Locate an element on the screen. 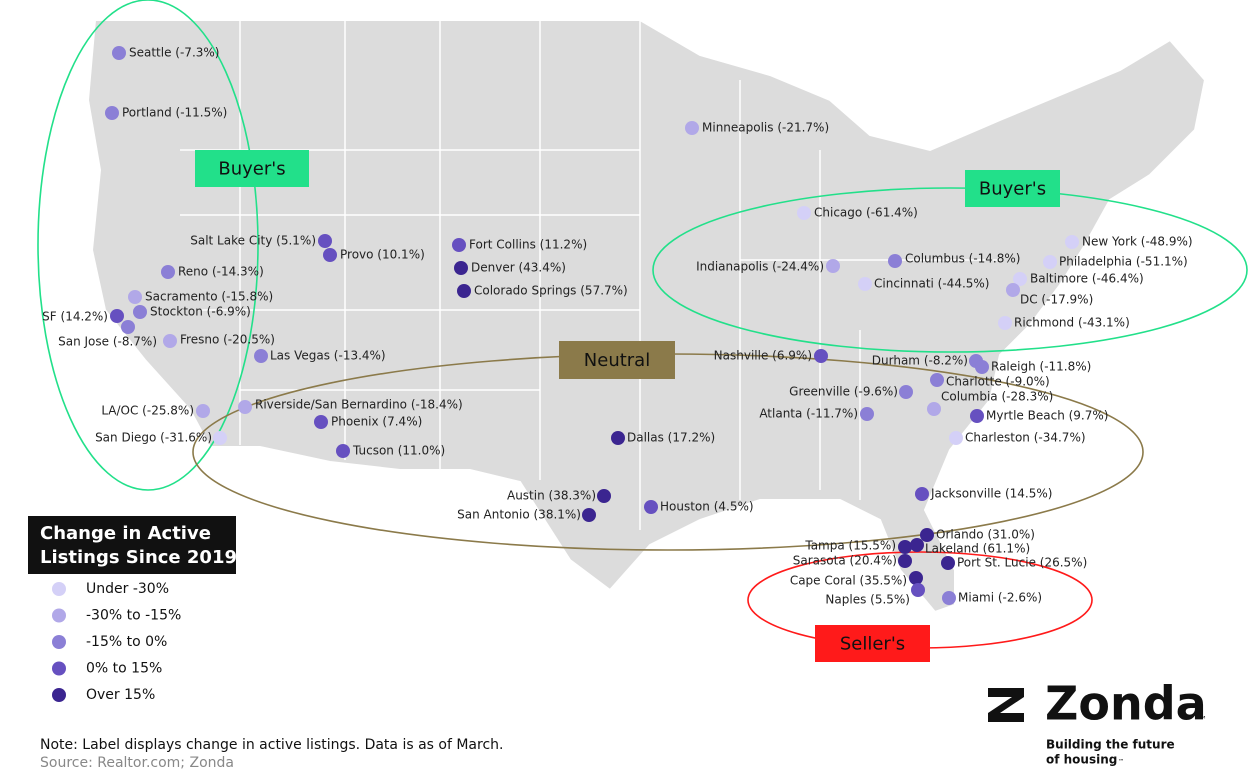  city-label: DC (-17.9%) is located at coordinates (1056, 300).